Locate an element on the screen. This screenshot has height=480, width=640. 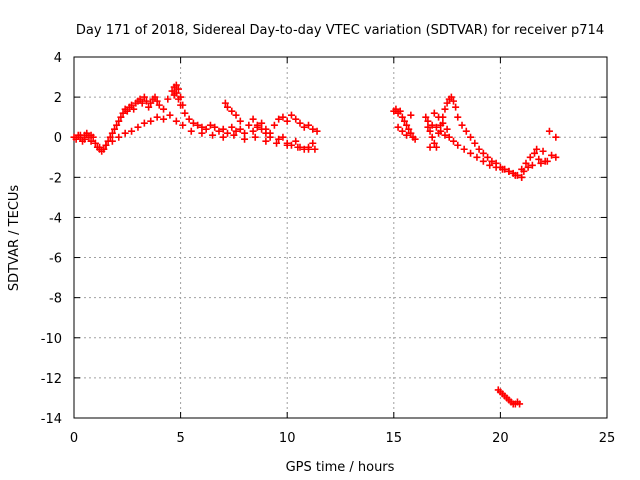
x-tick-label: 15 is located at coordinates (394, 438).